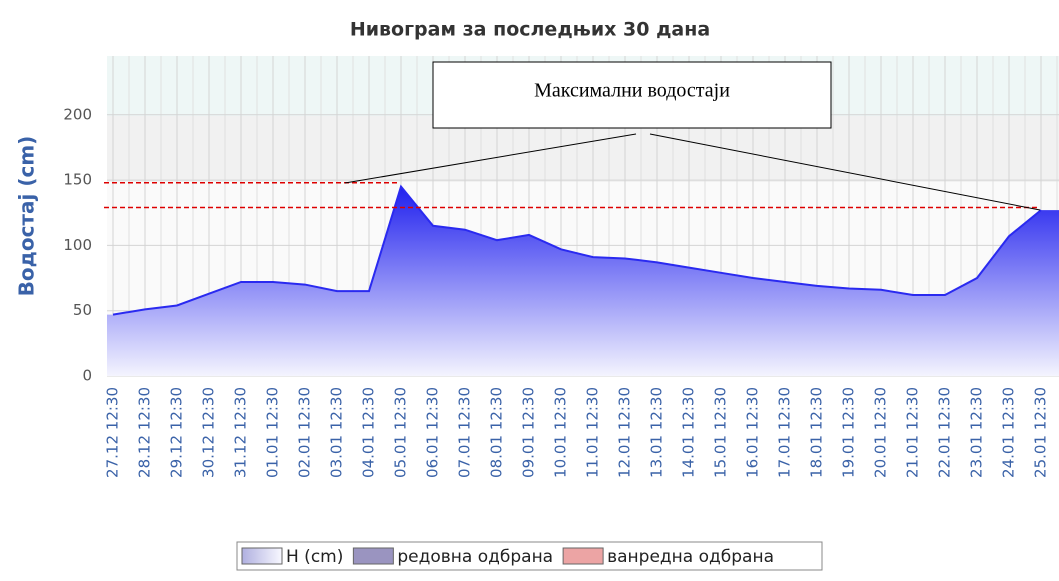 This screenshot has width=1059, height=581. Describe the element at coordinates (561, 432) in the screenshot. I see `x-tick-label: 10.01 12:30` at that location.